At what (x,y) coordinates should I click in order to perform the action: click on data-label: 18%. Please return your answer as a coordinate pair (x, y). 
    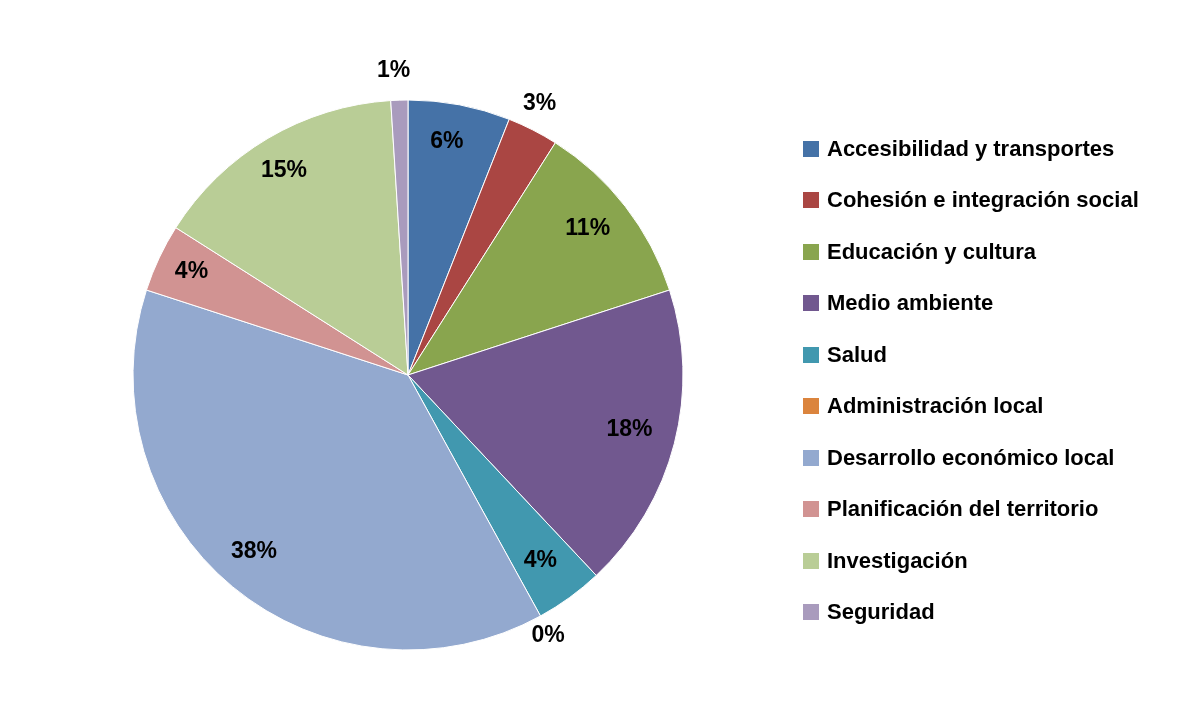
    Looking at the image, I should click on (629, 428).